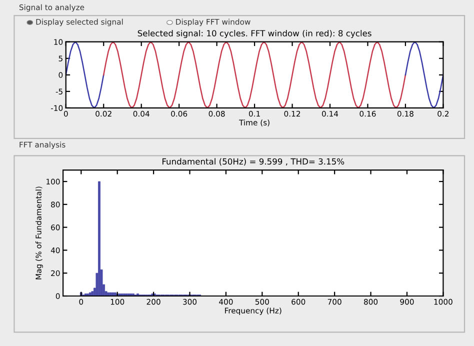 This screenshot has width=474, height=346. What do you see at coordinates (253, 162) in the screenshot?
I see `chart-title: Fundamental (50Hz) = 9.599 , THD= 3.15%` at bounding box center [253, 162].